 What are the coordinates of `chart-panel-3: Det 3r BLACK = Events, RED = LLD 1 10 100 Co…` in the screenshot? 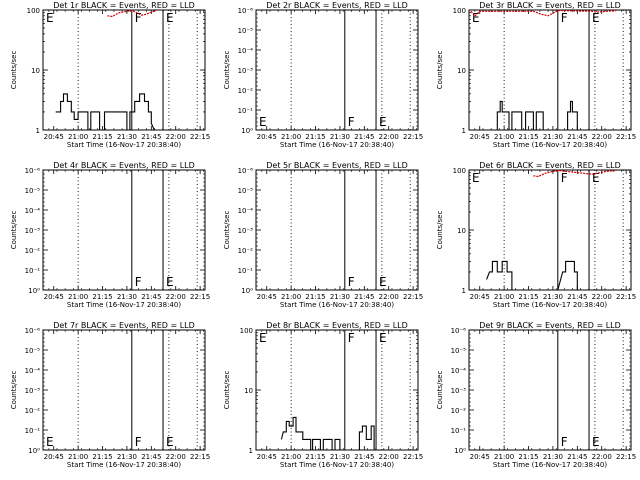 It's located at (536, 75).